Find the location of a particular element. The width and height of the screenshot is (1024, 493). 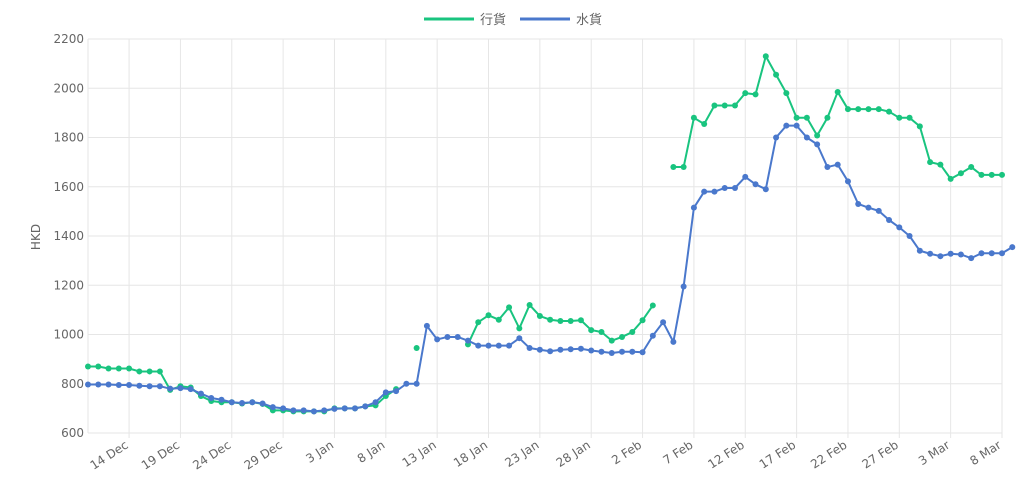

chart-legend: 行貨 水貨 is located at coordinates (513, 20).